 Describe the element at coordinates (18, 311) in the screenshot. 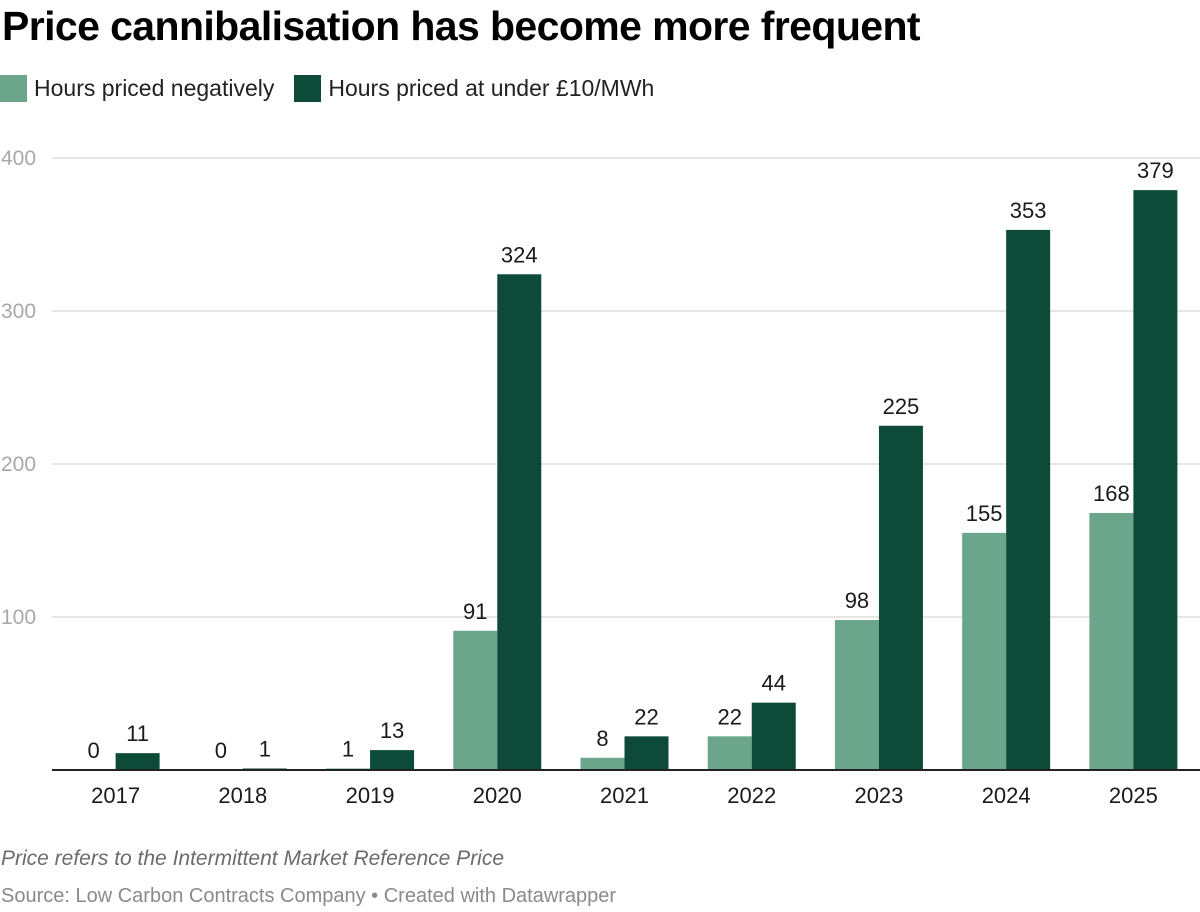

I see `y-tick-label-300: 300` at that location.